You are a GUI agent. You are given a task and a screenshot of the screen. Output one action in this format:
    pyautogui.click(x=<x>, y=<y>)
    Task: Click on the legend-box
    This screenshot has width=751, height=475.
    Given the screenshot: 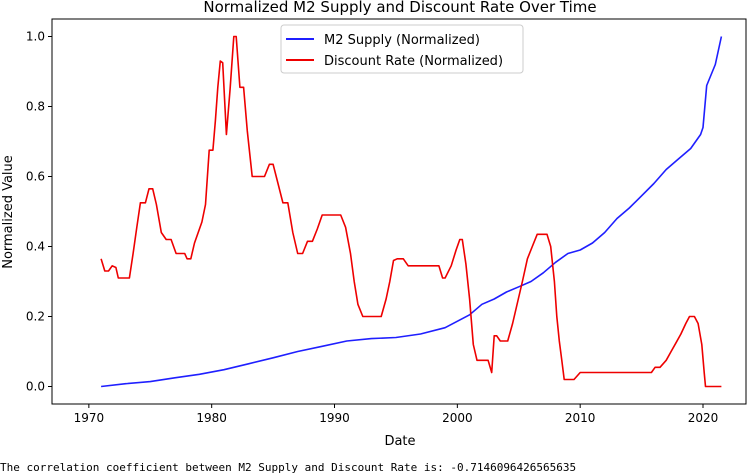 What is the action you would take?
    pyautogui.click(x=402, y=49)
    